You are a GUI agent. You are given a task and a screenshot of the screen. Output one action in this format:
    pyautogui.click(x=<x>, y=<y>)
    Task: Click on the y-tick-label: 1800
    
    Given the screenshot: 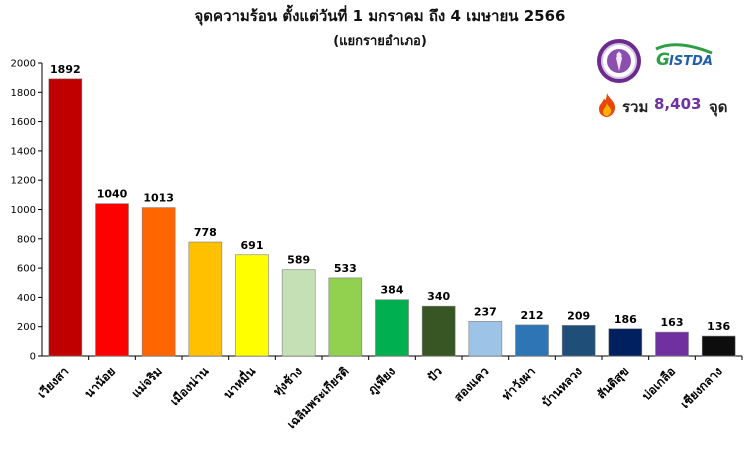 What is the action you would take?
    pyautogui.click(x=23, y=93)
    